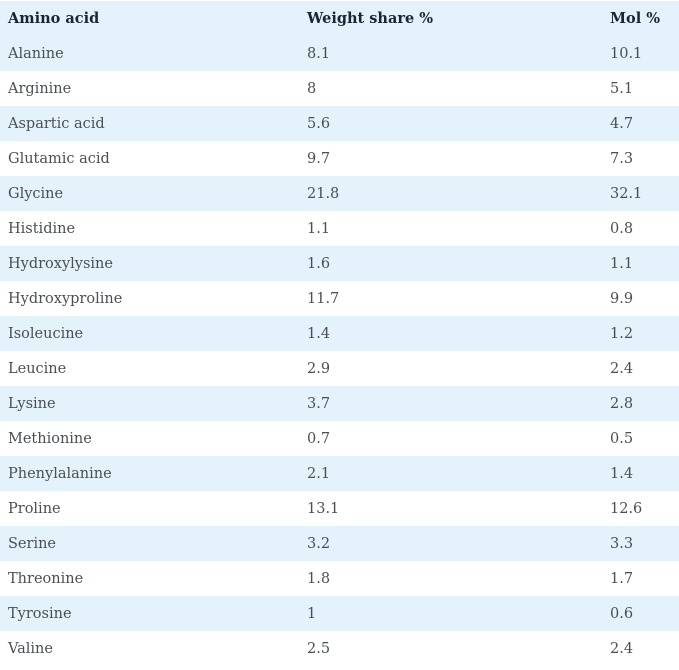  Describe the element at coordinates (40, 88) in the screenshot. I see `amino-acid-cell: Arginine` at that location.